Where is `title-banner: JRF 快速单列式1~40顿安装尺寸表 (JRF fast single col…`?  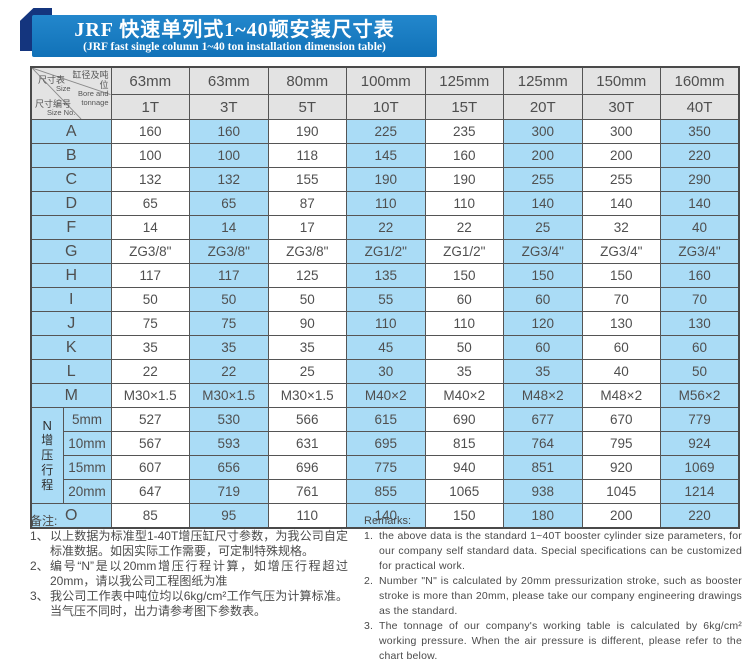 title-banner: JRF 快速单列式1~40顿安装尺寸表 (JRF fast single col… is located at coordinates (234, 36).